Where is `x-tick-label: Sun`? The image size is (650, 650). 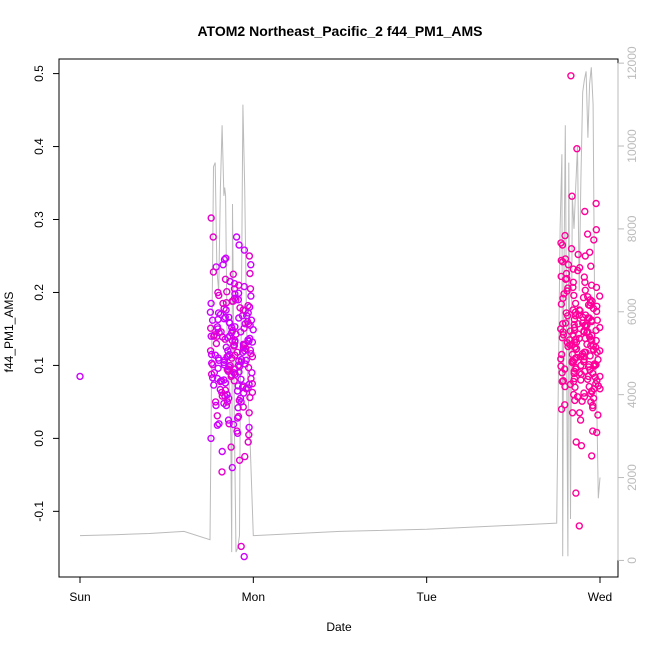
x-tick-label: Sun is located at coordinates (79, 597).